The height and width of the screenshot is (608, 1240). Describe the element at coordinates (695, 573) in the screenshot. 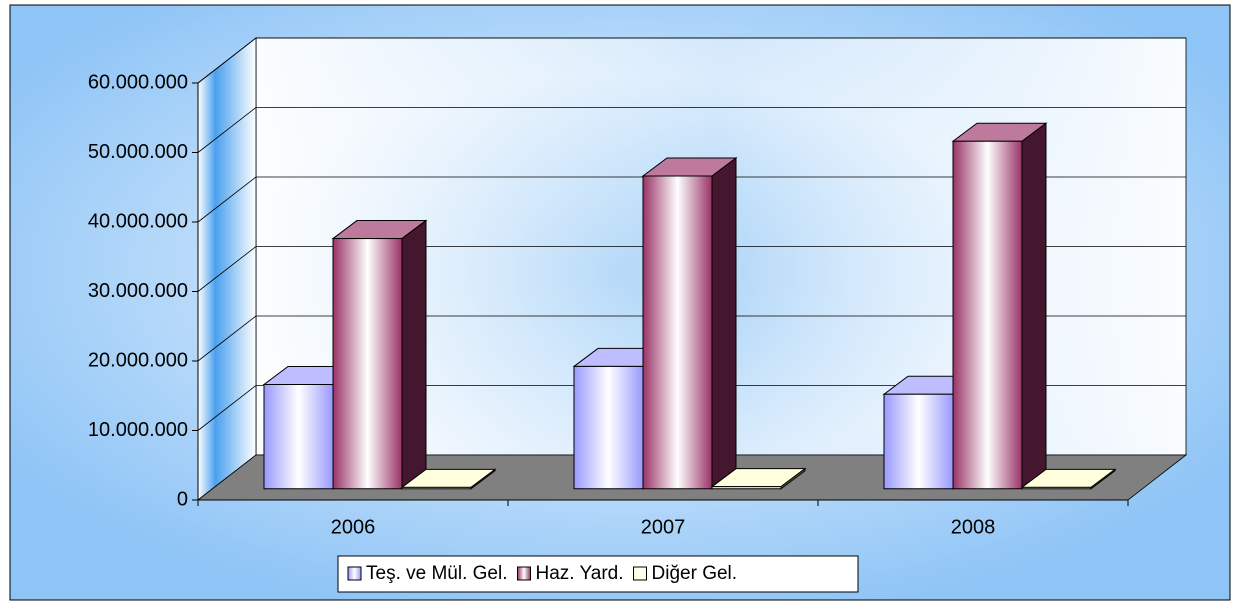

I see `legend-label: Diğer Gel.` at that location.